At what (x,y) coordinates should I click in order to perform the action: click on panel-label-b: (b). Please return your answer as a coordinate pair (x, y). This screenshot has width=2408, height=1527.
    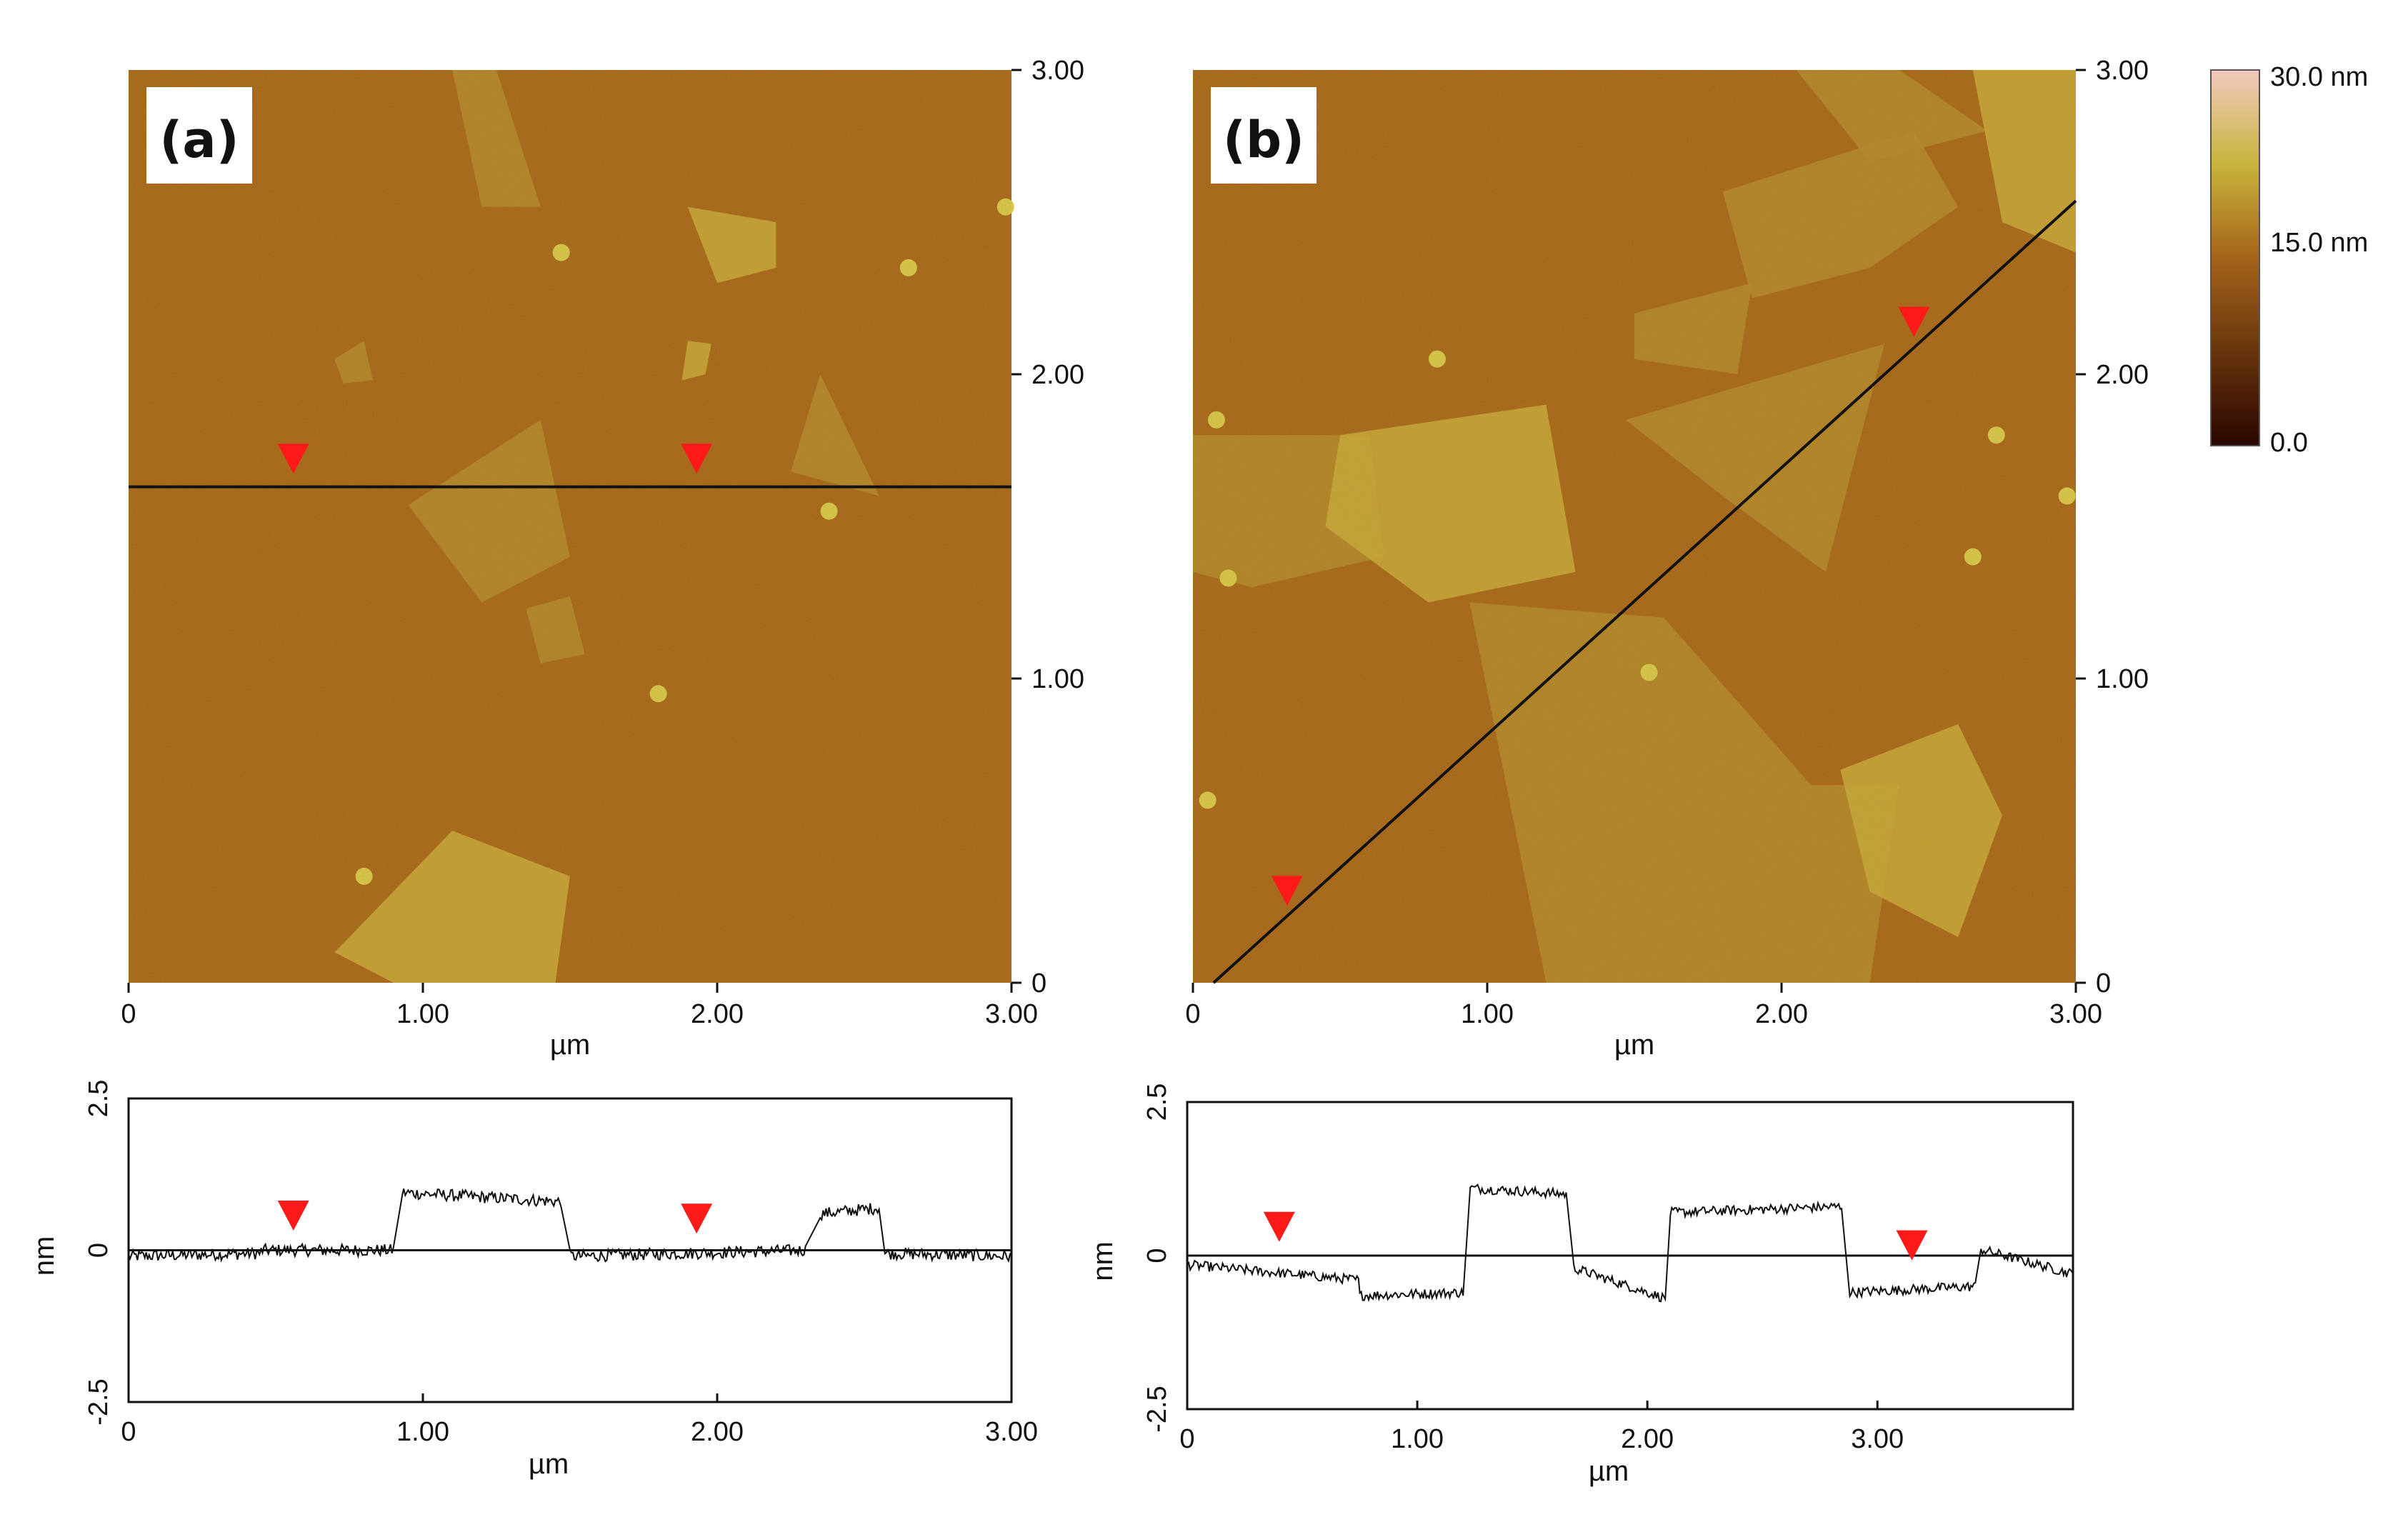
    Looking at the image, I should click on (1263, 140).